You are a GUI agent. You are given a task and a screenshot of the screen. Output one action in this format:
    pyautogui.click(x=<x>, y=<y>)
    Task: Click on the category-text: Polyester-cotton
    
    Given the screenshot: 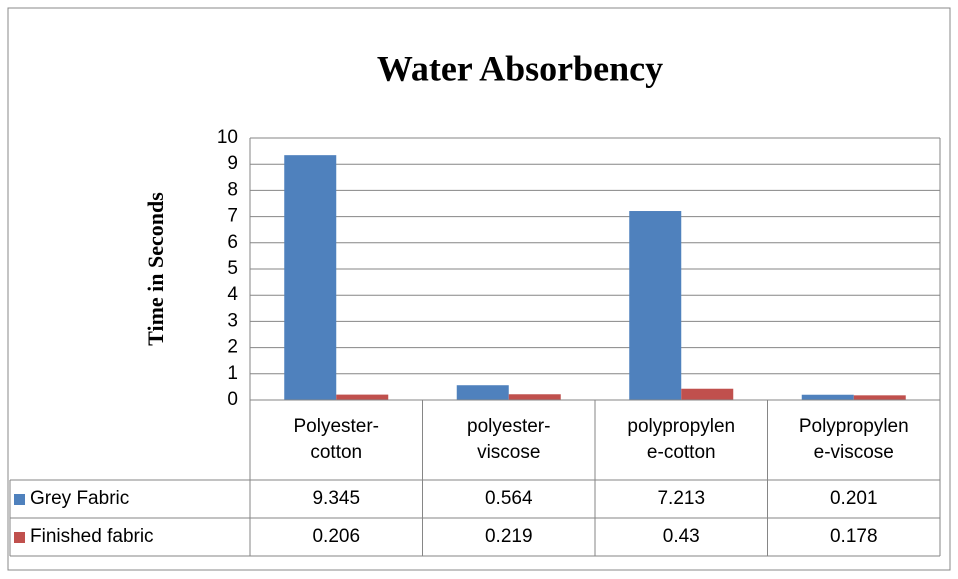 What is the action you would take?
    pyautogui.click(x=336, y=439)
    